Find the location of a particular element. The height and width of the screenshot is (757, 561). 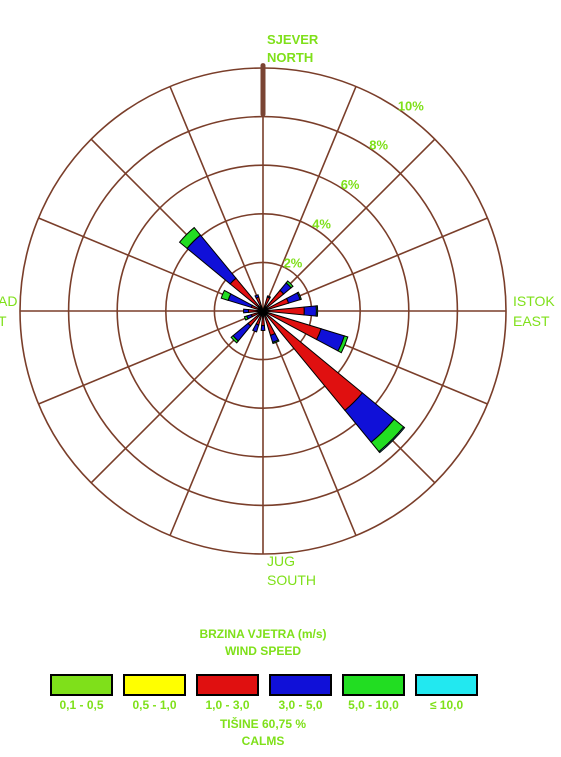

legend-title-line2: WIND SPEED is located at coordinates (263, 651).